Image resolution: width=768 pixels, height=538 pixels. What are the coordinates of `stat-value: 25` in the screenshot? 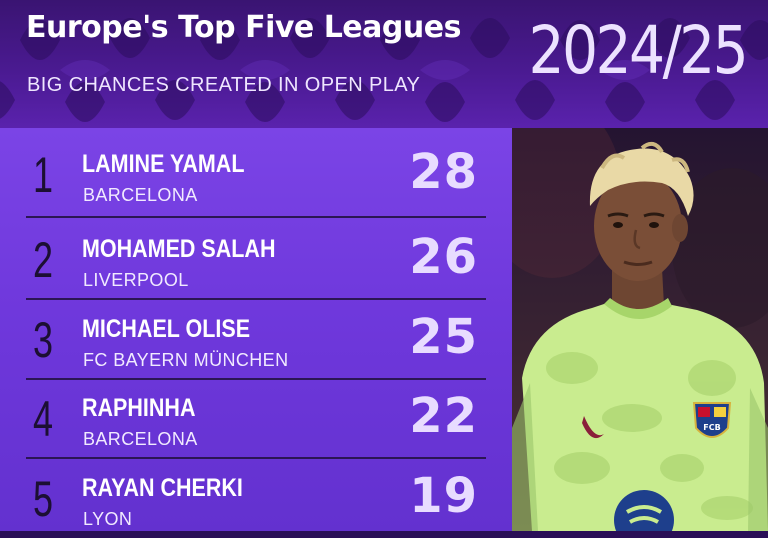 It's located at (443, 337).